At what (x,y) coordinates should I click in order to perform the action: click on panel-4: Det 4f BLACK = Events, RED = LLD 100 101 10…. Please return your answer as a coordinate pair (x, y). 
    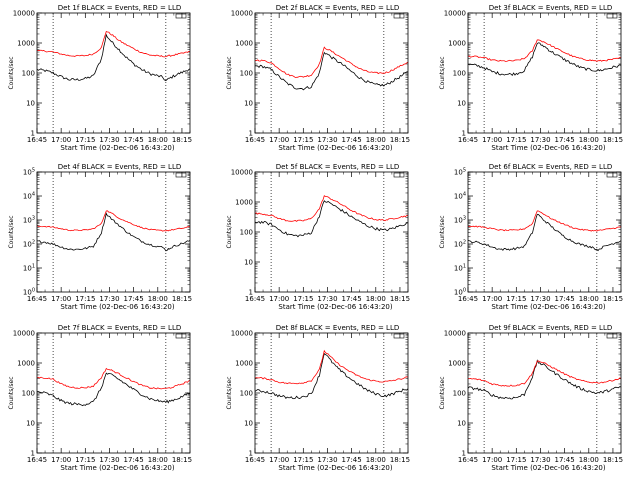
    Looking at the image, I should click on (100, 237).